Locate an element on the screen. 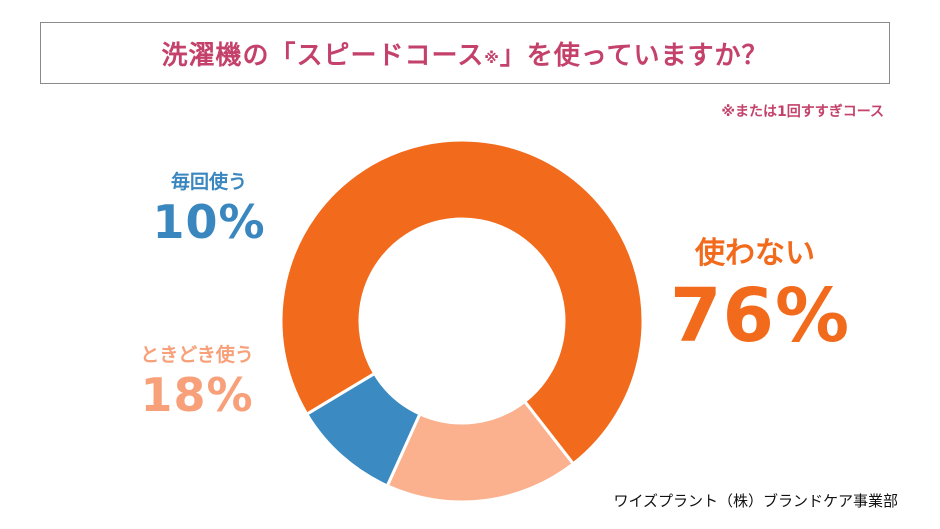 This screenshot has height=529, width=940. label-never: 使わない 76% is located at coordinates (760, 294).